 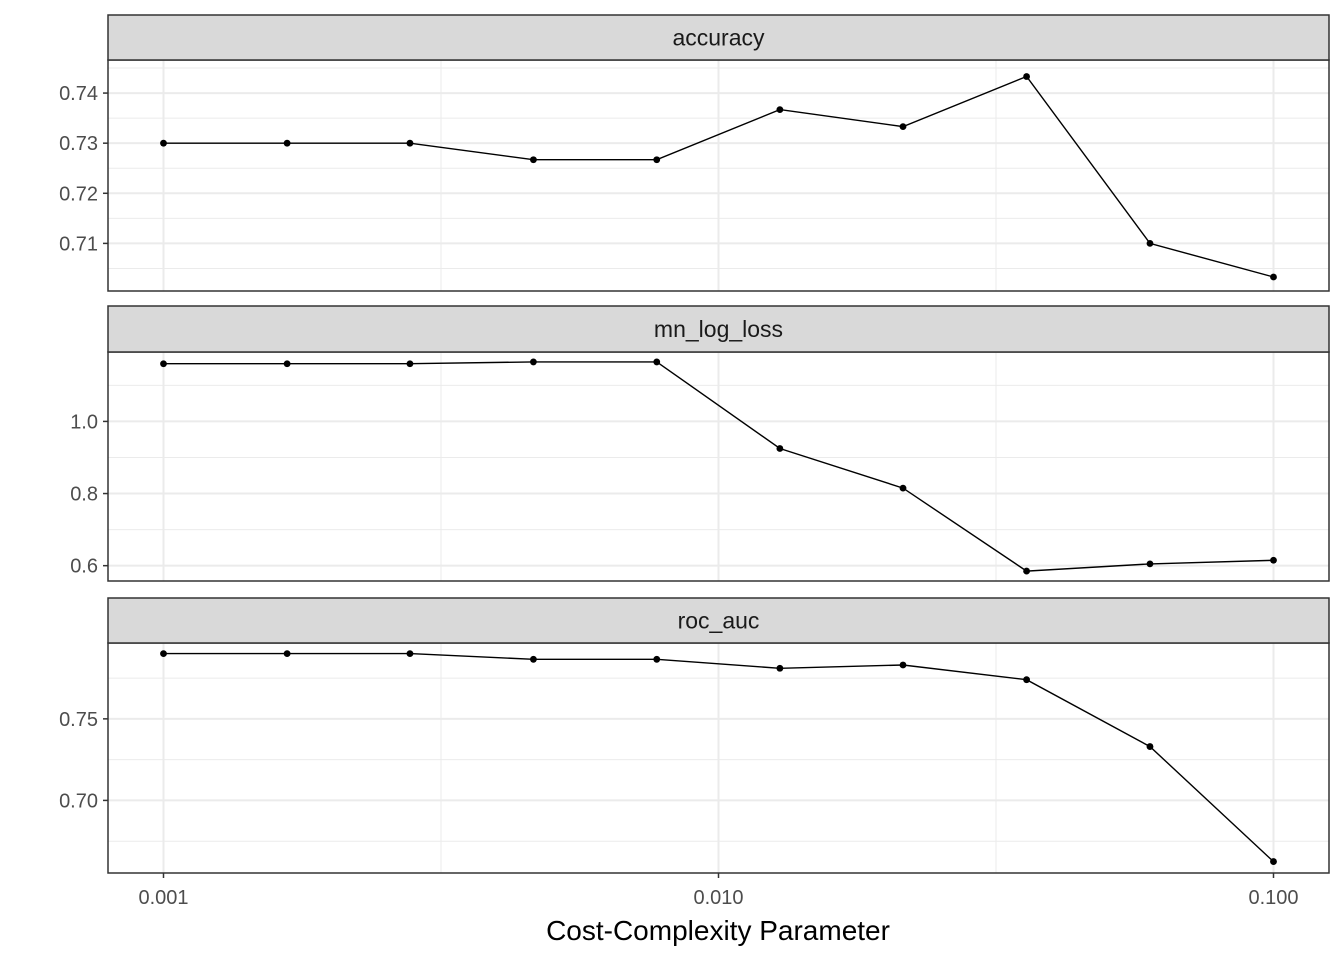 What do you see at coordinates (84, 422) in the screenshot?
I see `y-tick-label: 1.0` at bounding box center [84, 422].